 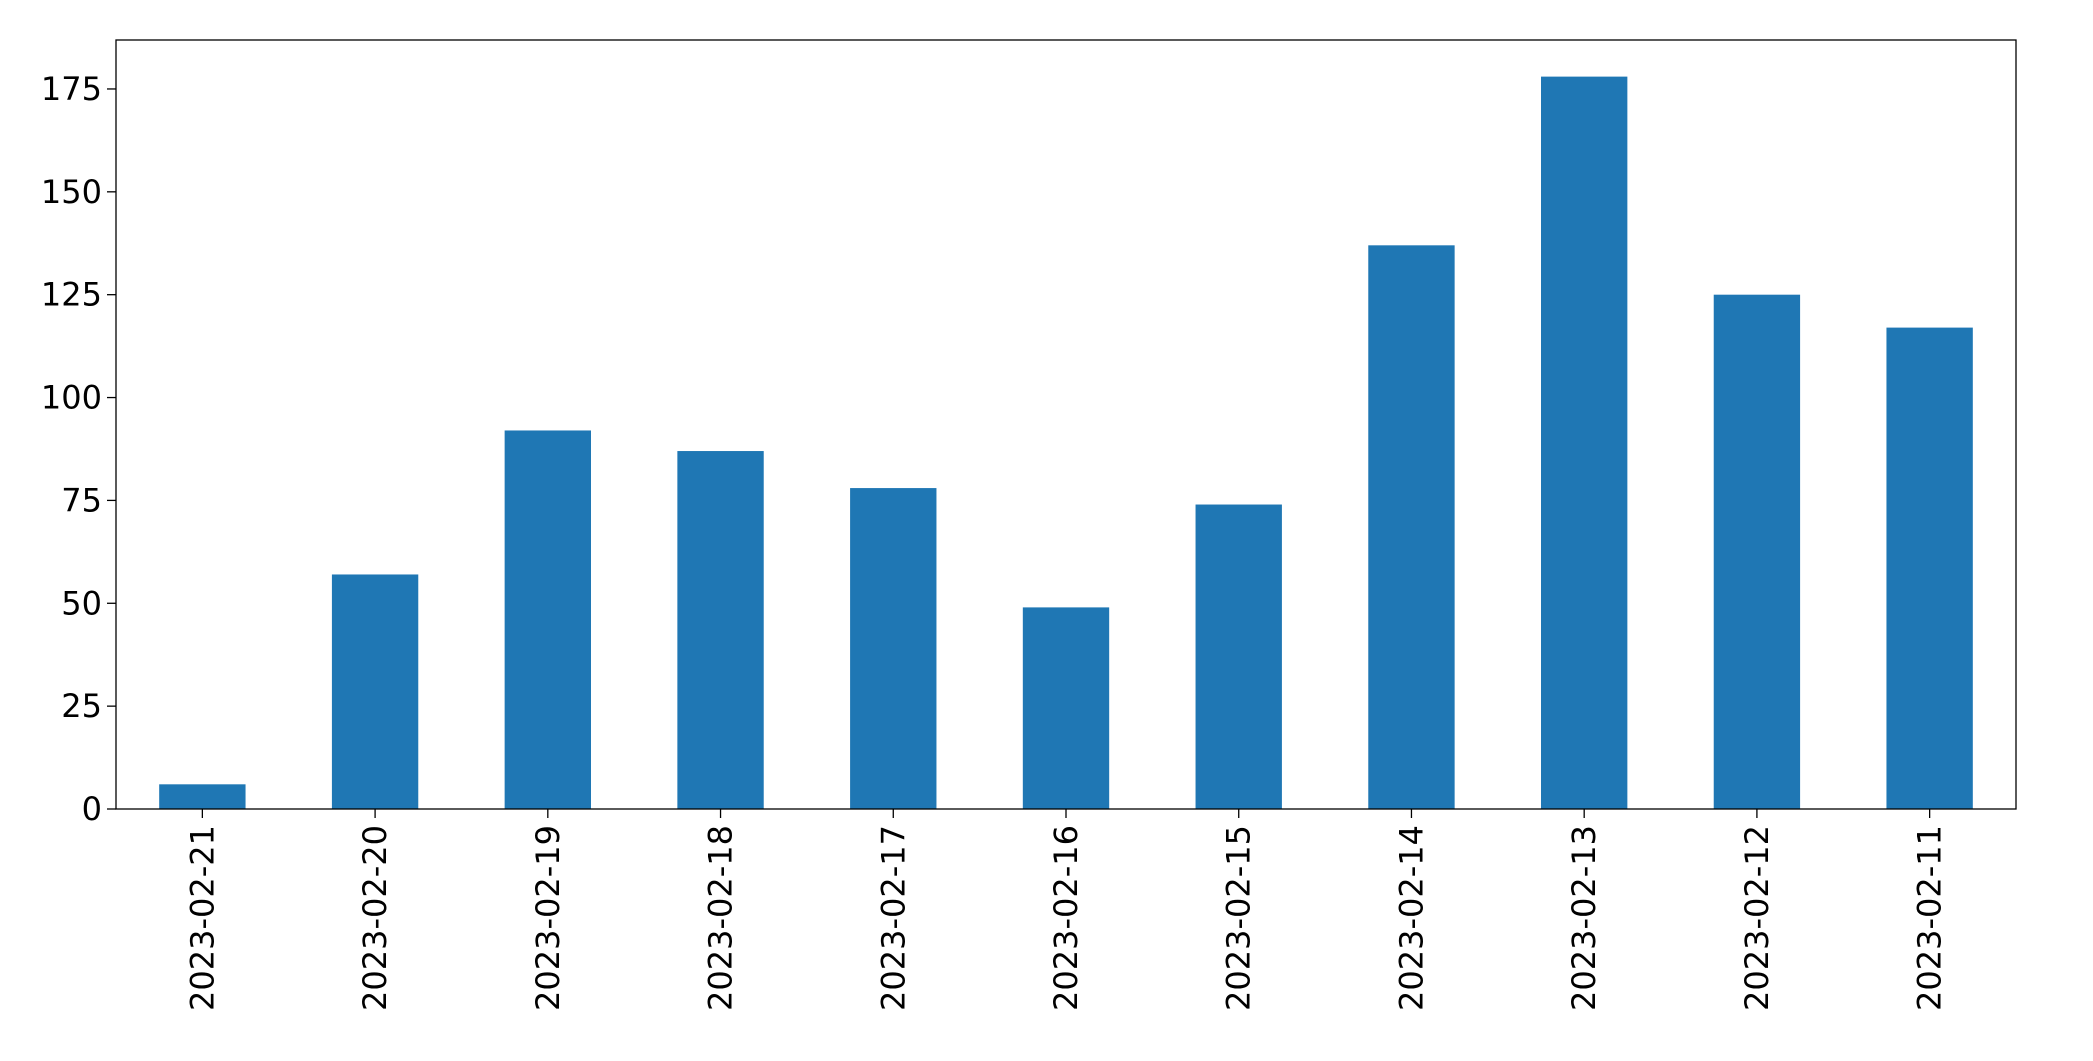 What do you see at coordinates (71, 192) in the screenshot?
I see `y-tick-label: 150` at bounding box center [71, 192].